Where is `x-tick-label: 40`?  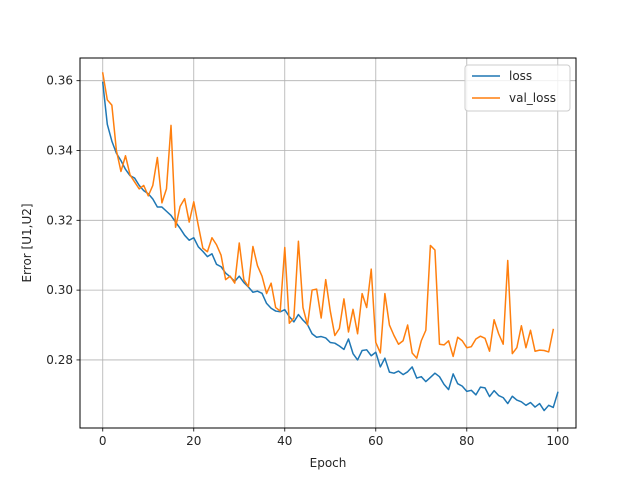 x-tick-label: 40 is located at coordinates (284, 441).